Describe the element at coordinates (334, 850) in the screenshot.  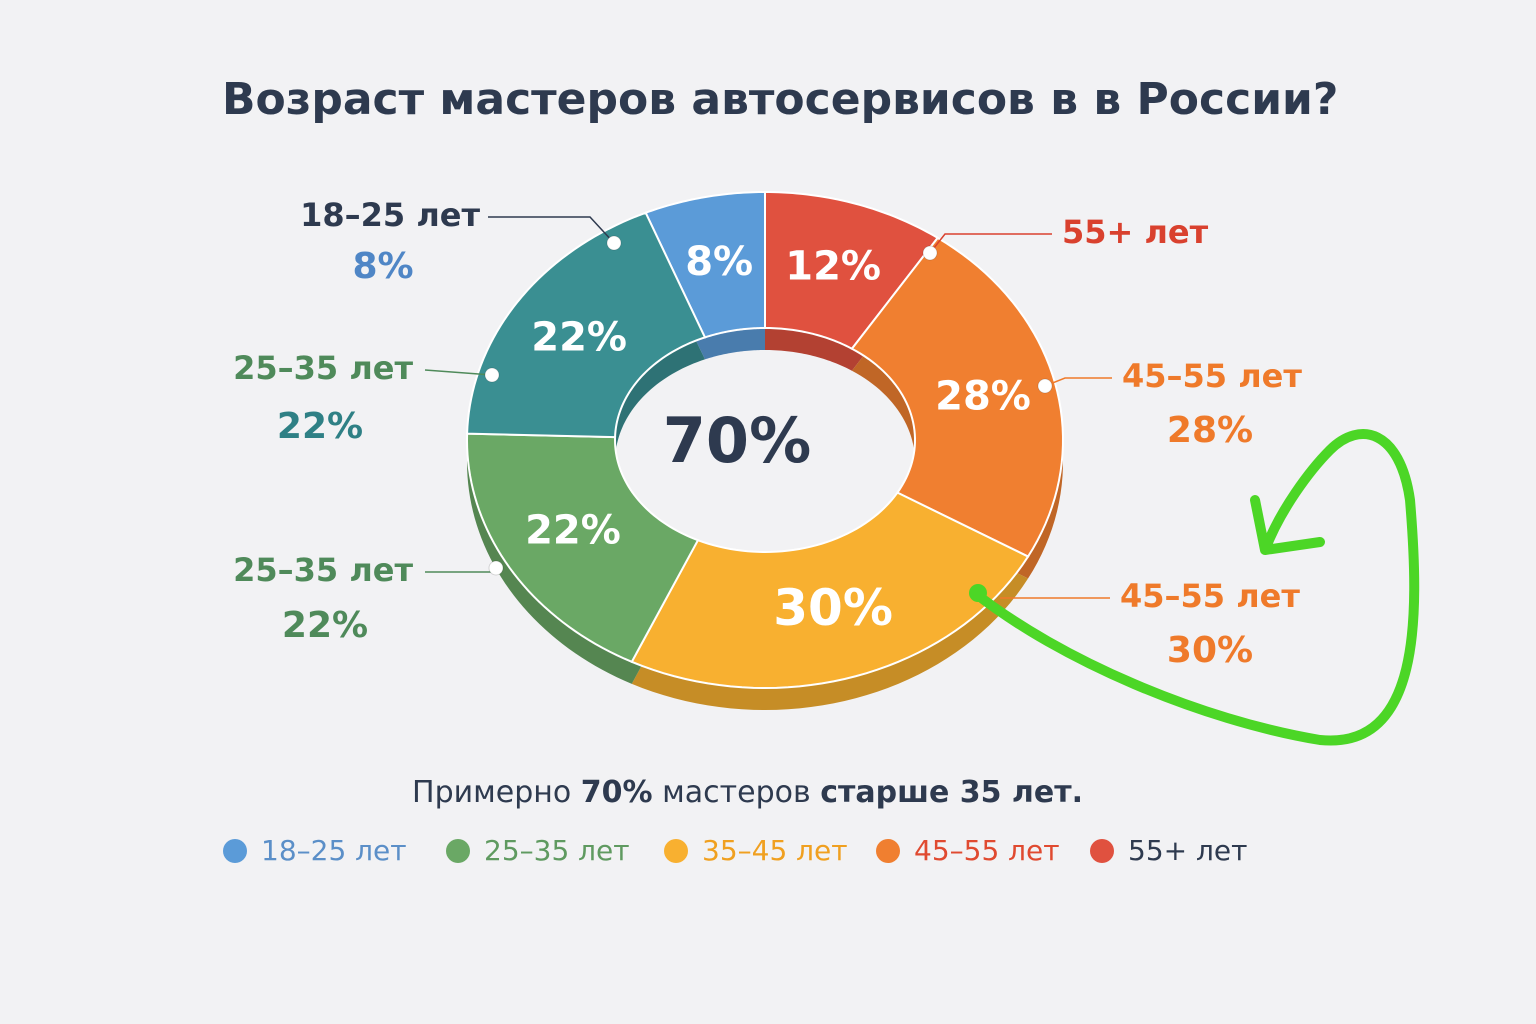
I see `legend-label: 18–25 лет` at that location.